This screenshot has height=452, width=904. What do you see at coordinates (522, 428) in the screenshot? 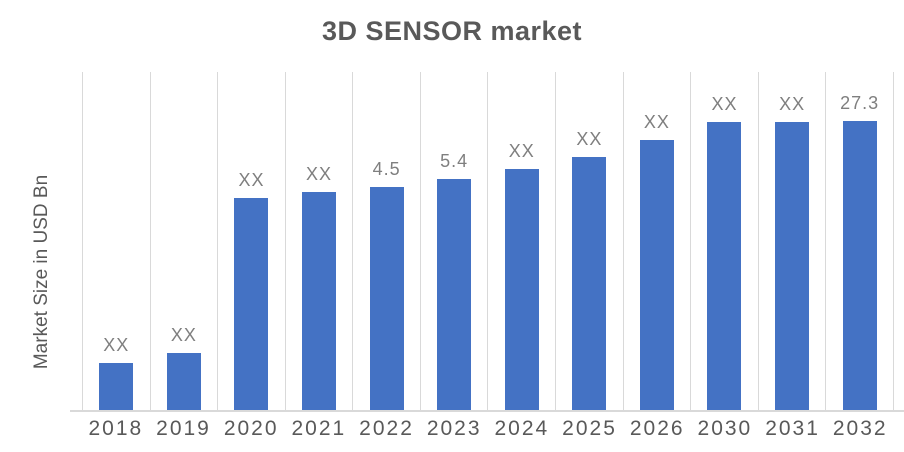
I see `x-tick-label: 2024` at bounding box center [522, 428].